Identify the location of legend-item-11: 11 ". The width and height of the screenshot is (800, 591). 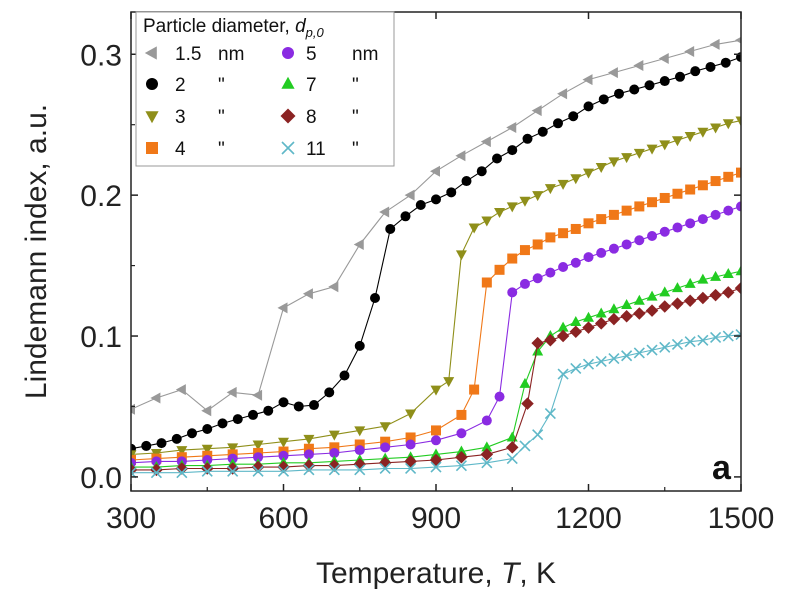
(320, 149).